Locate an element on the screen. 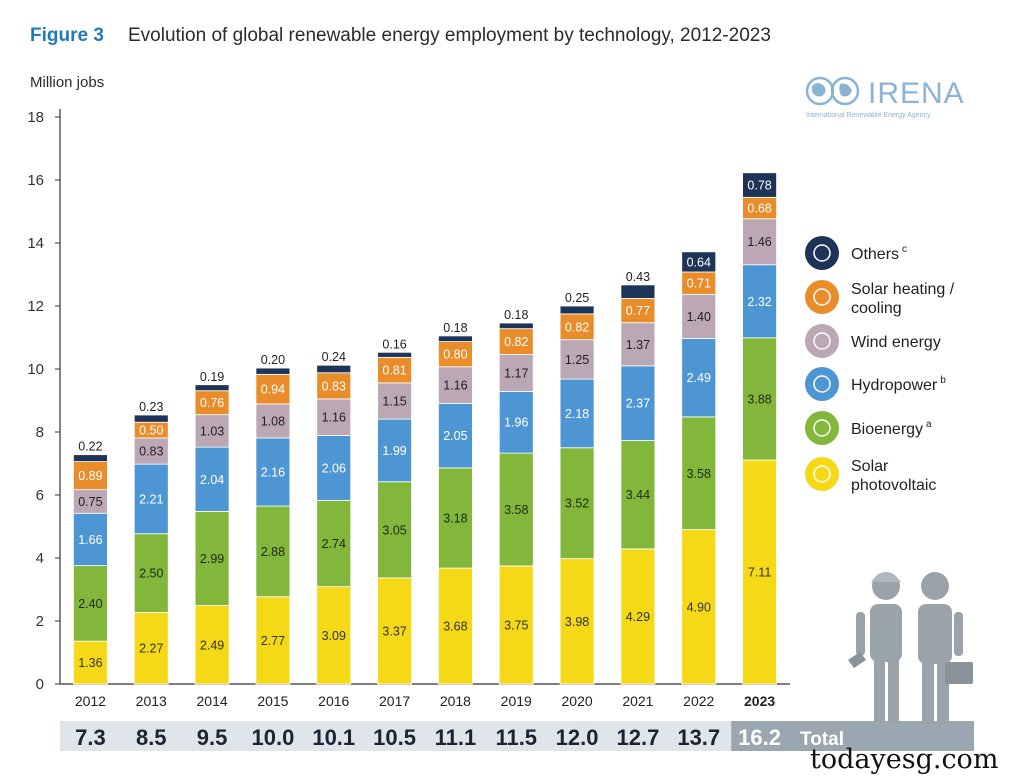 This screenshot has height=777, width=1026. data-label: 2.40 is located at coordinates (90, 604).